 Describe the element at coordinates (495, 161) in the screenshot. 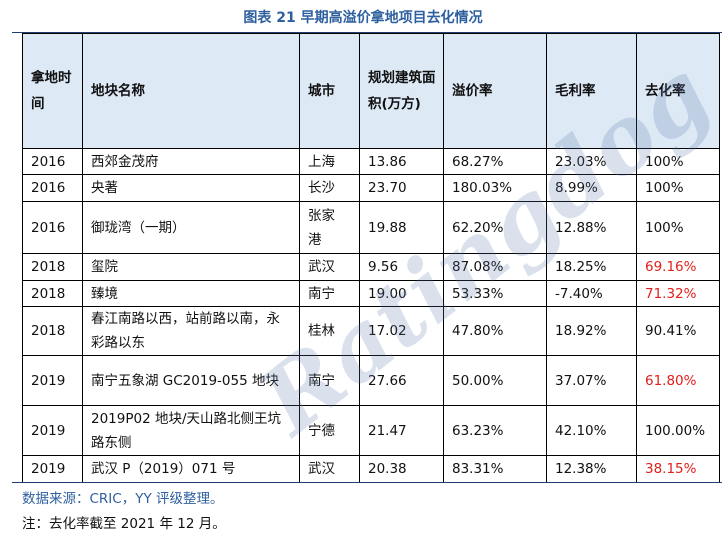

I see `cell-premium: 68.27%` at that location.